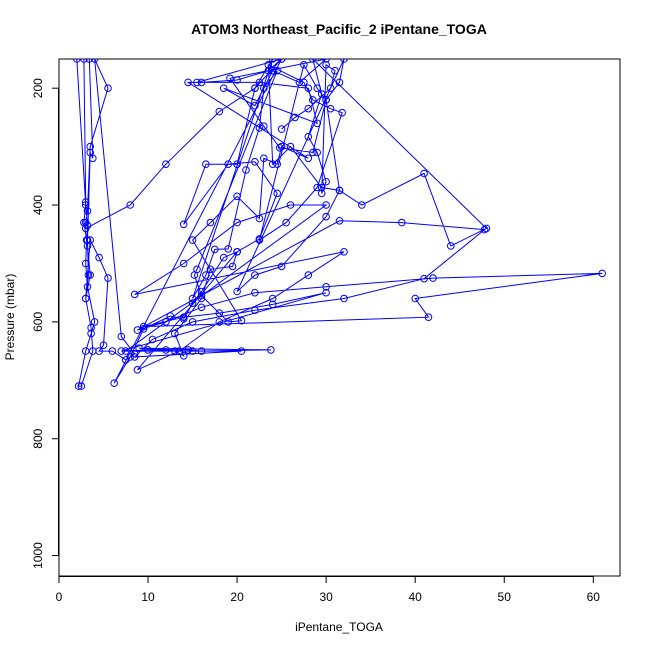  What do you see at coordinates (10, 317) in the screenshot?
I see `y-axis-label: Pressure (mbar)` at bounding box center [10, 317].